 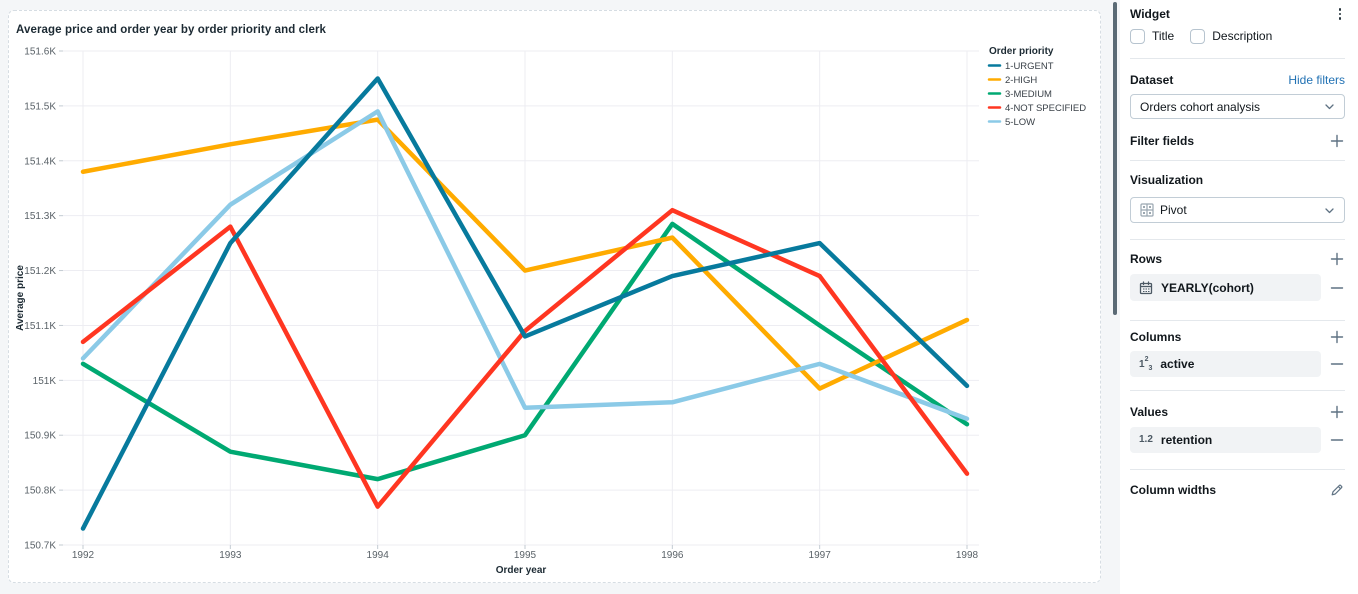 I want to click on title-checkbox-label: Title, so click(x=1163, y=36).